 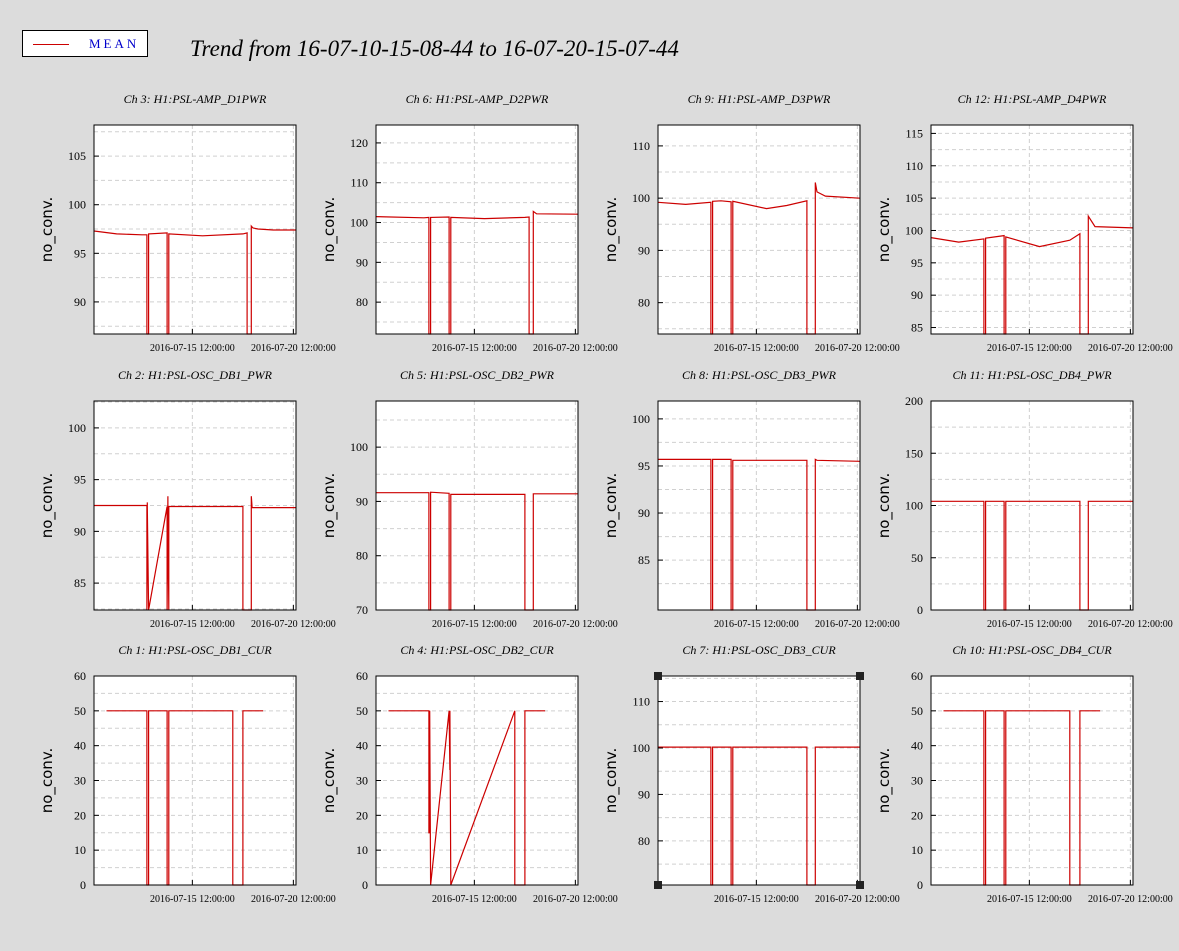 I want to click on y-tick-label: 115, so click(x=914, y=133).